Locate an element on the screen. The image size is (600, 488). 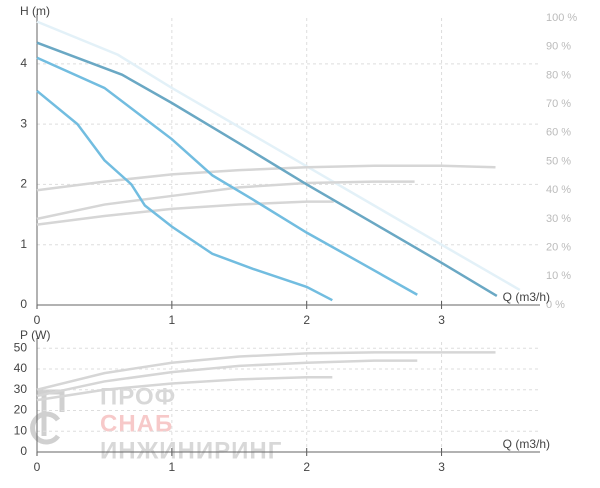
y-tick-label: 3 is located at coordinates (23, 123).